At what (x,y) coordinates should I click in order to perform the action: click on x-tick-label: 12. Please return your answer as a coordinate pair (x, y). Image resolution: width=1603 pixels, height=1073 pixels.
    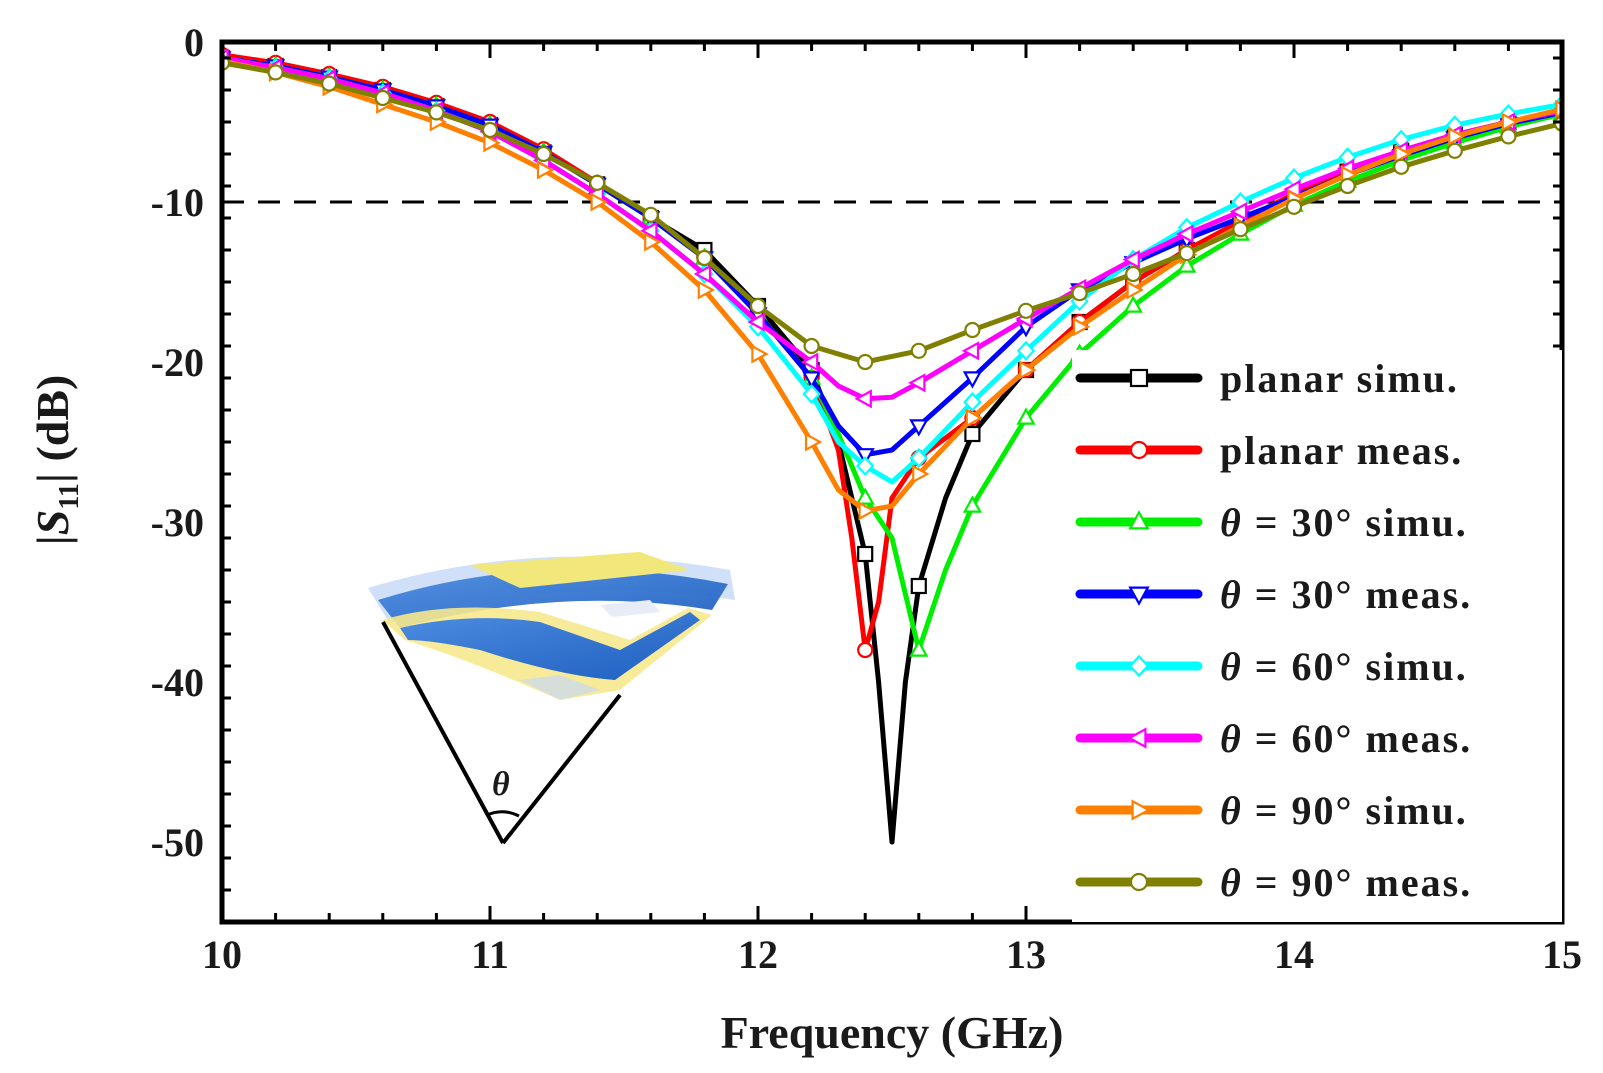
    Looking at the image, I should click on (758, 954).